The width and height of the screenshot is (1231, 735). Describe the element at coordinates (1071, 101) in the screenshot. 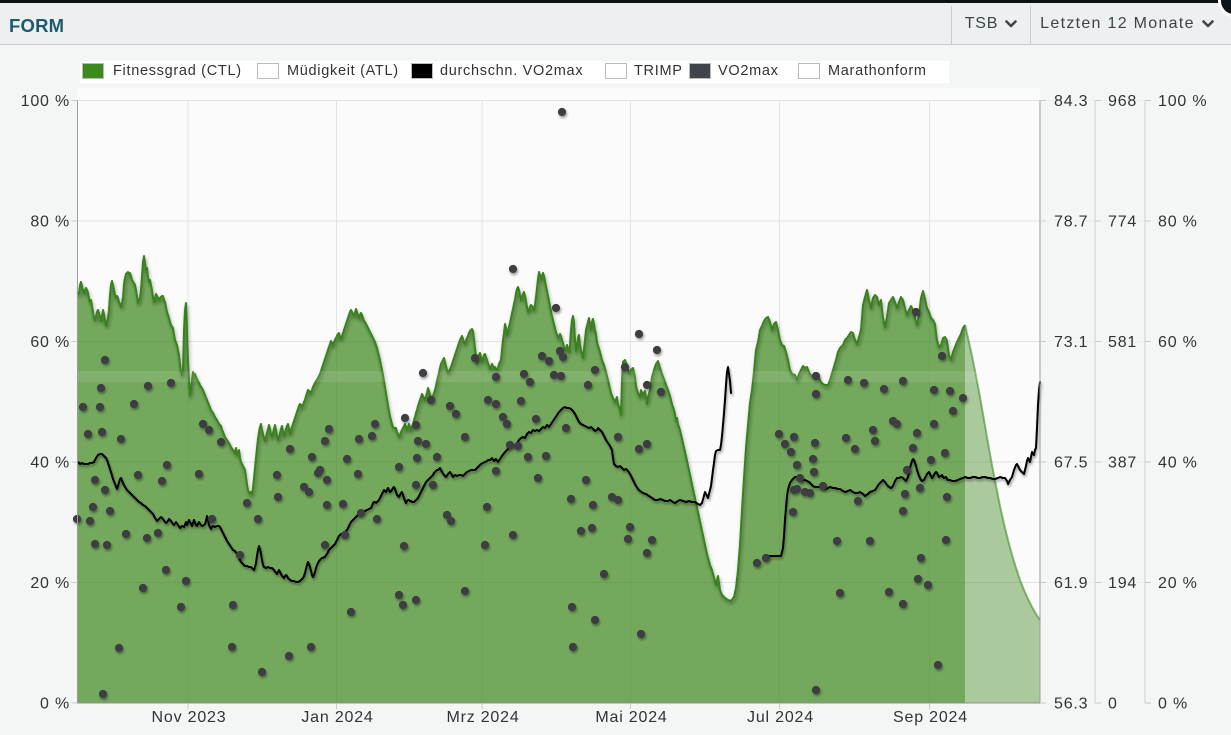

I see `svg-text: 84.3` at that location.